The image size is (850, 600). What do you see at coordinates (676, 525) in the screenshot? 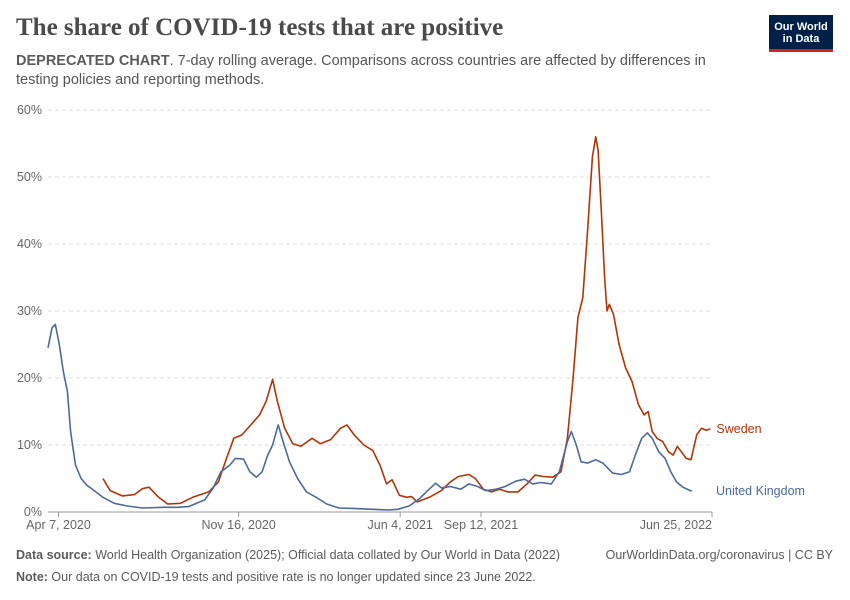
I see `x-tick-label: Jun 25, 2022` at bounding box center [676, 525].